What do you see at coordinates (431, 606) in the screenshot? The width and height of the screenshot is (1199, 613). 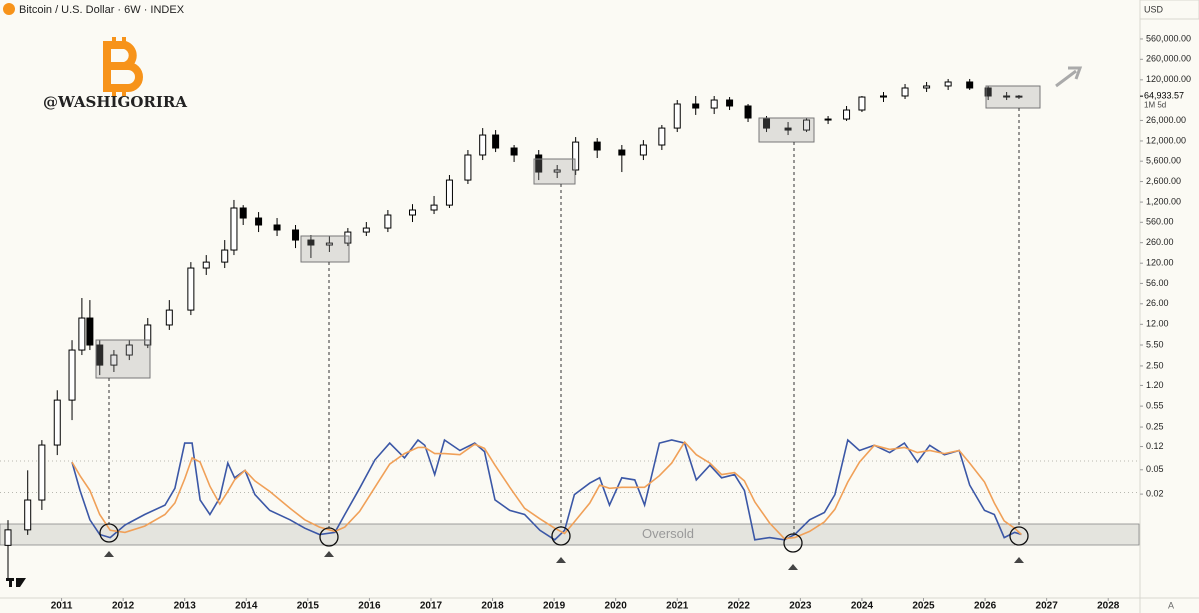 I see `x-tick-label: 2017` at bounding box center [431, 606].